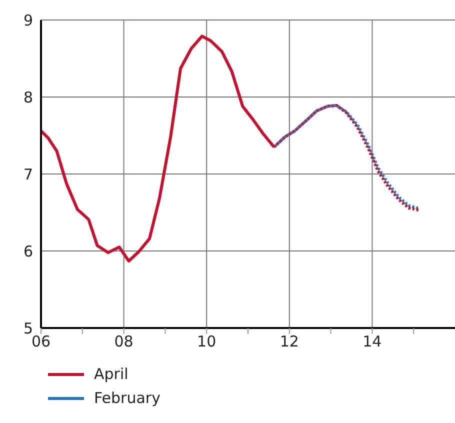 Image resolution: width=455 pixels, height=423 pixels. Describe the element at coordinates (28, 97) in the screenshot. I see `y-tick-label: 8` at that location.